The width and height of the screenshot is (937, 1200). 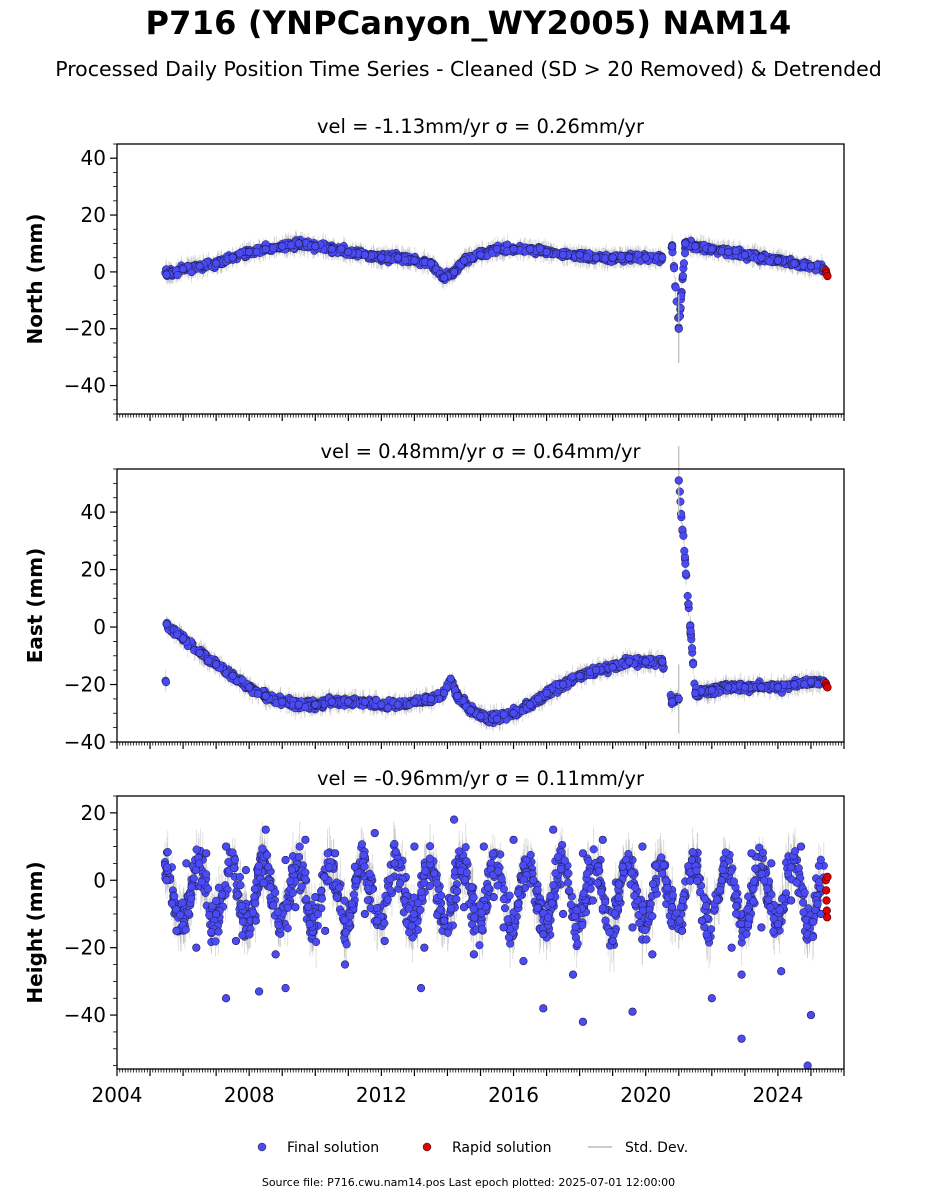 What do you see at coordinates (35, 278) in the screenshot?
I see `y-axis-label: North (mm)` at bounding box center [35, 278].